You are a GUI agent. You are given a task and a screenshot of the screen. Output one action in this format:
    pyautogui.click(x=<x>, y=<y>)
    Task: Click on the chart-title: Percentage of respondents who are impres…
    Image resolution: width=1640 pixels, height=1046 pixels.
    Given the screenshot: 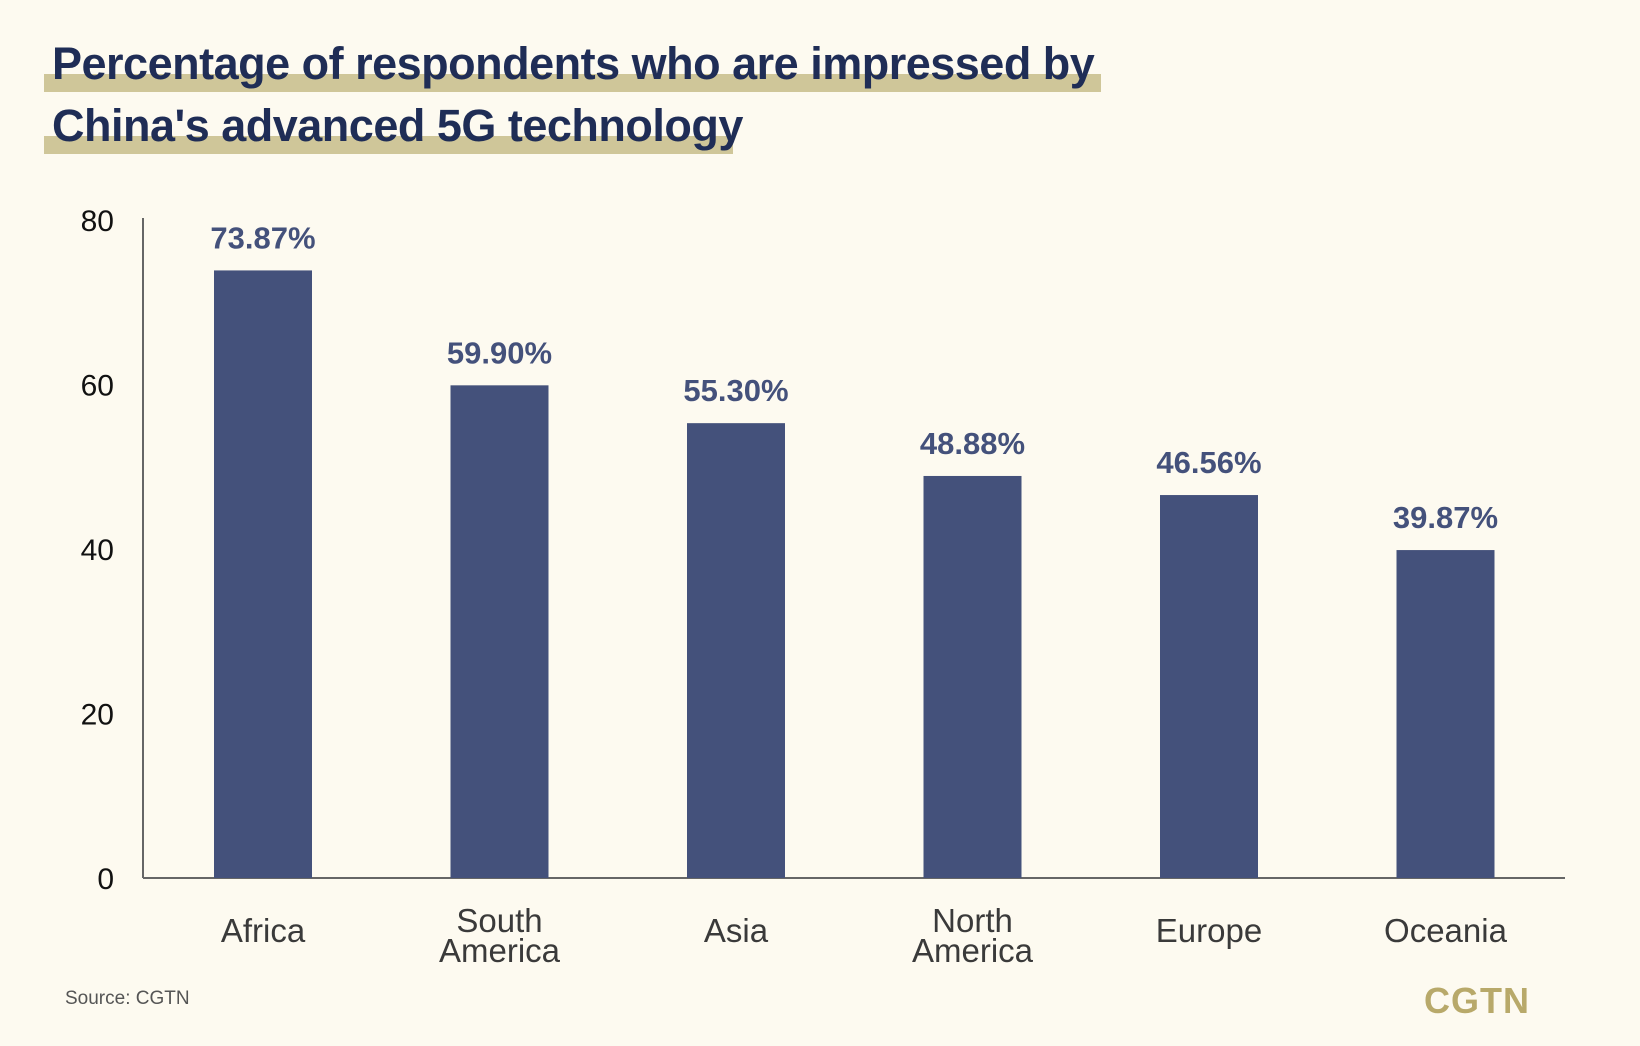 What is the action you would take?
    pyautogui.click(x=644, y=100)
    